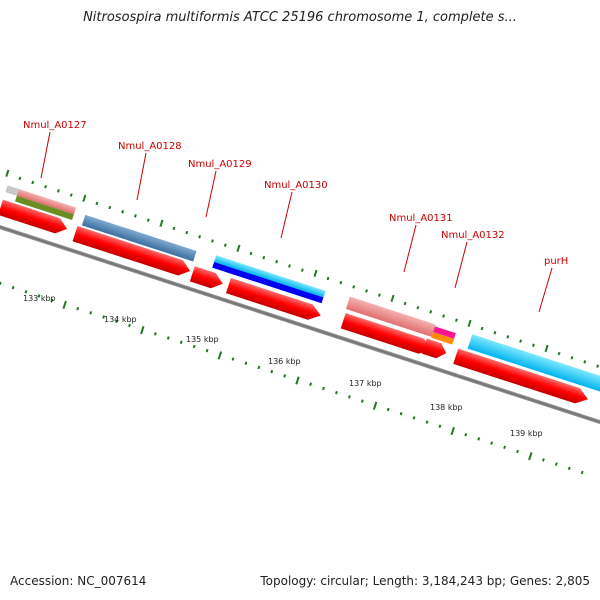 The height and width of the screenshot is (600, 600). What do you see at coordinates (473, 235) in the screenshot?
I see `gene-label-text: Nmul_A0132` at bounding box center [473, 235].